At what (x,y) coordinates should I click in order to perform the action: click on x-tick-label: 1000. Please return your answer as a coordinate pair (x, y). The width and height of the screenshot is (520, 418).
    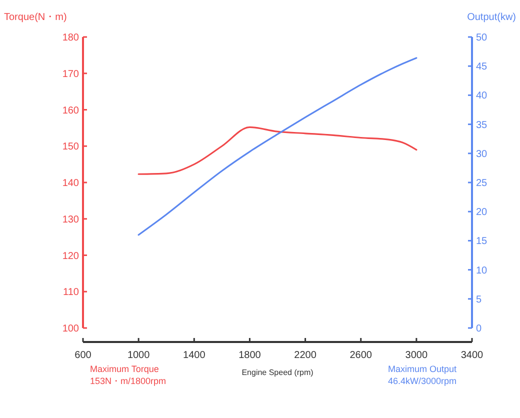
    Looking at the image, I should click on (138, 355).